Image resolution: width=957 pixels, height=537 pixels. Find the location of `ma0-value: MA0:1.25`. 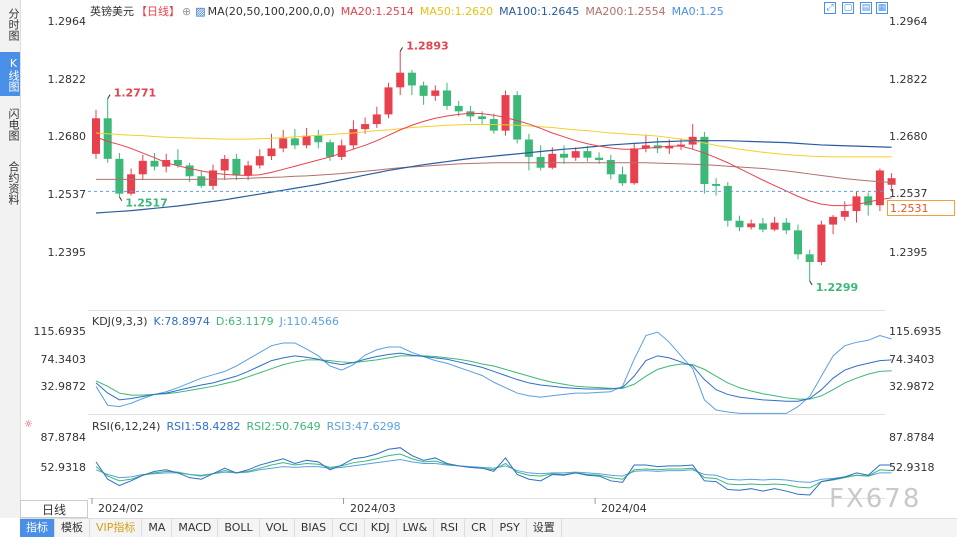

ma0-value: MA0:1.25 is located at coordinates (697, 11).